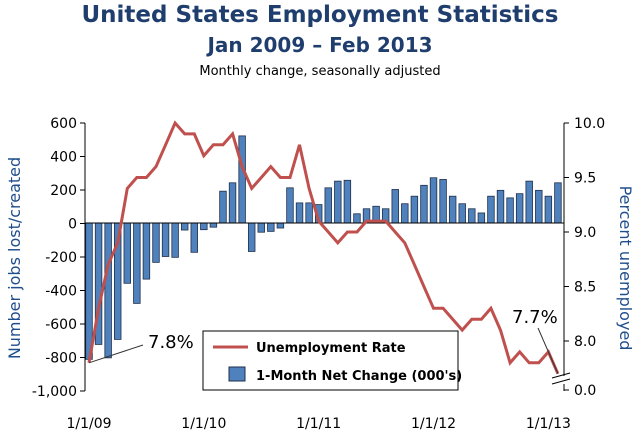 The width and height of the screenshot is (640, 440). I want to click on y-axis-label: Number jobs lost/created, so click(14, 258).